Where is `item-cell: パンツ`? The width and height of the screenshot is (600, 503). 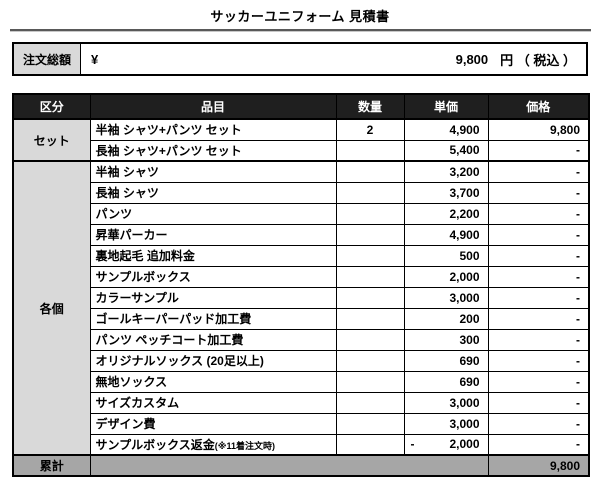 item-cell: パンツ is located at coordinates (213, 213).